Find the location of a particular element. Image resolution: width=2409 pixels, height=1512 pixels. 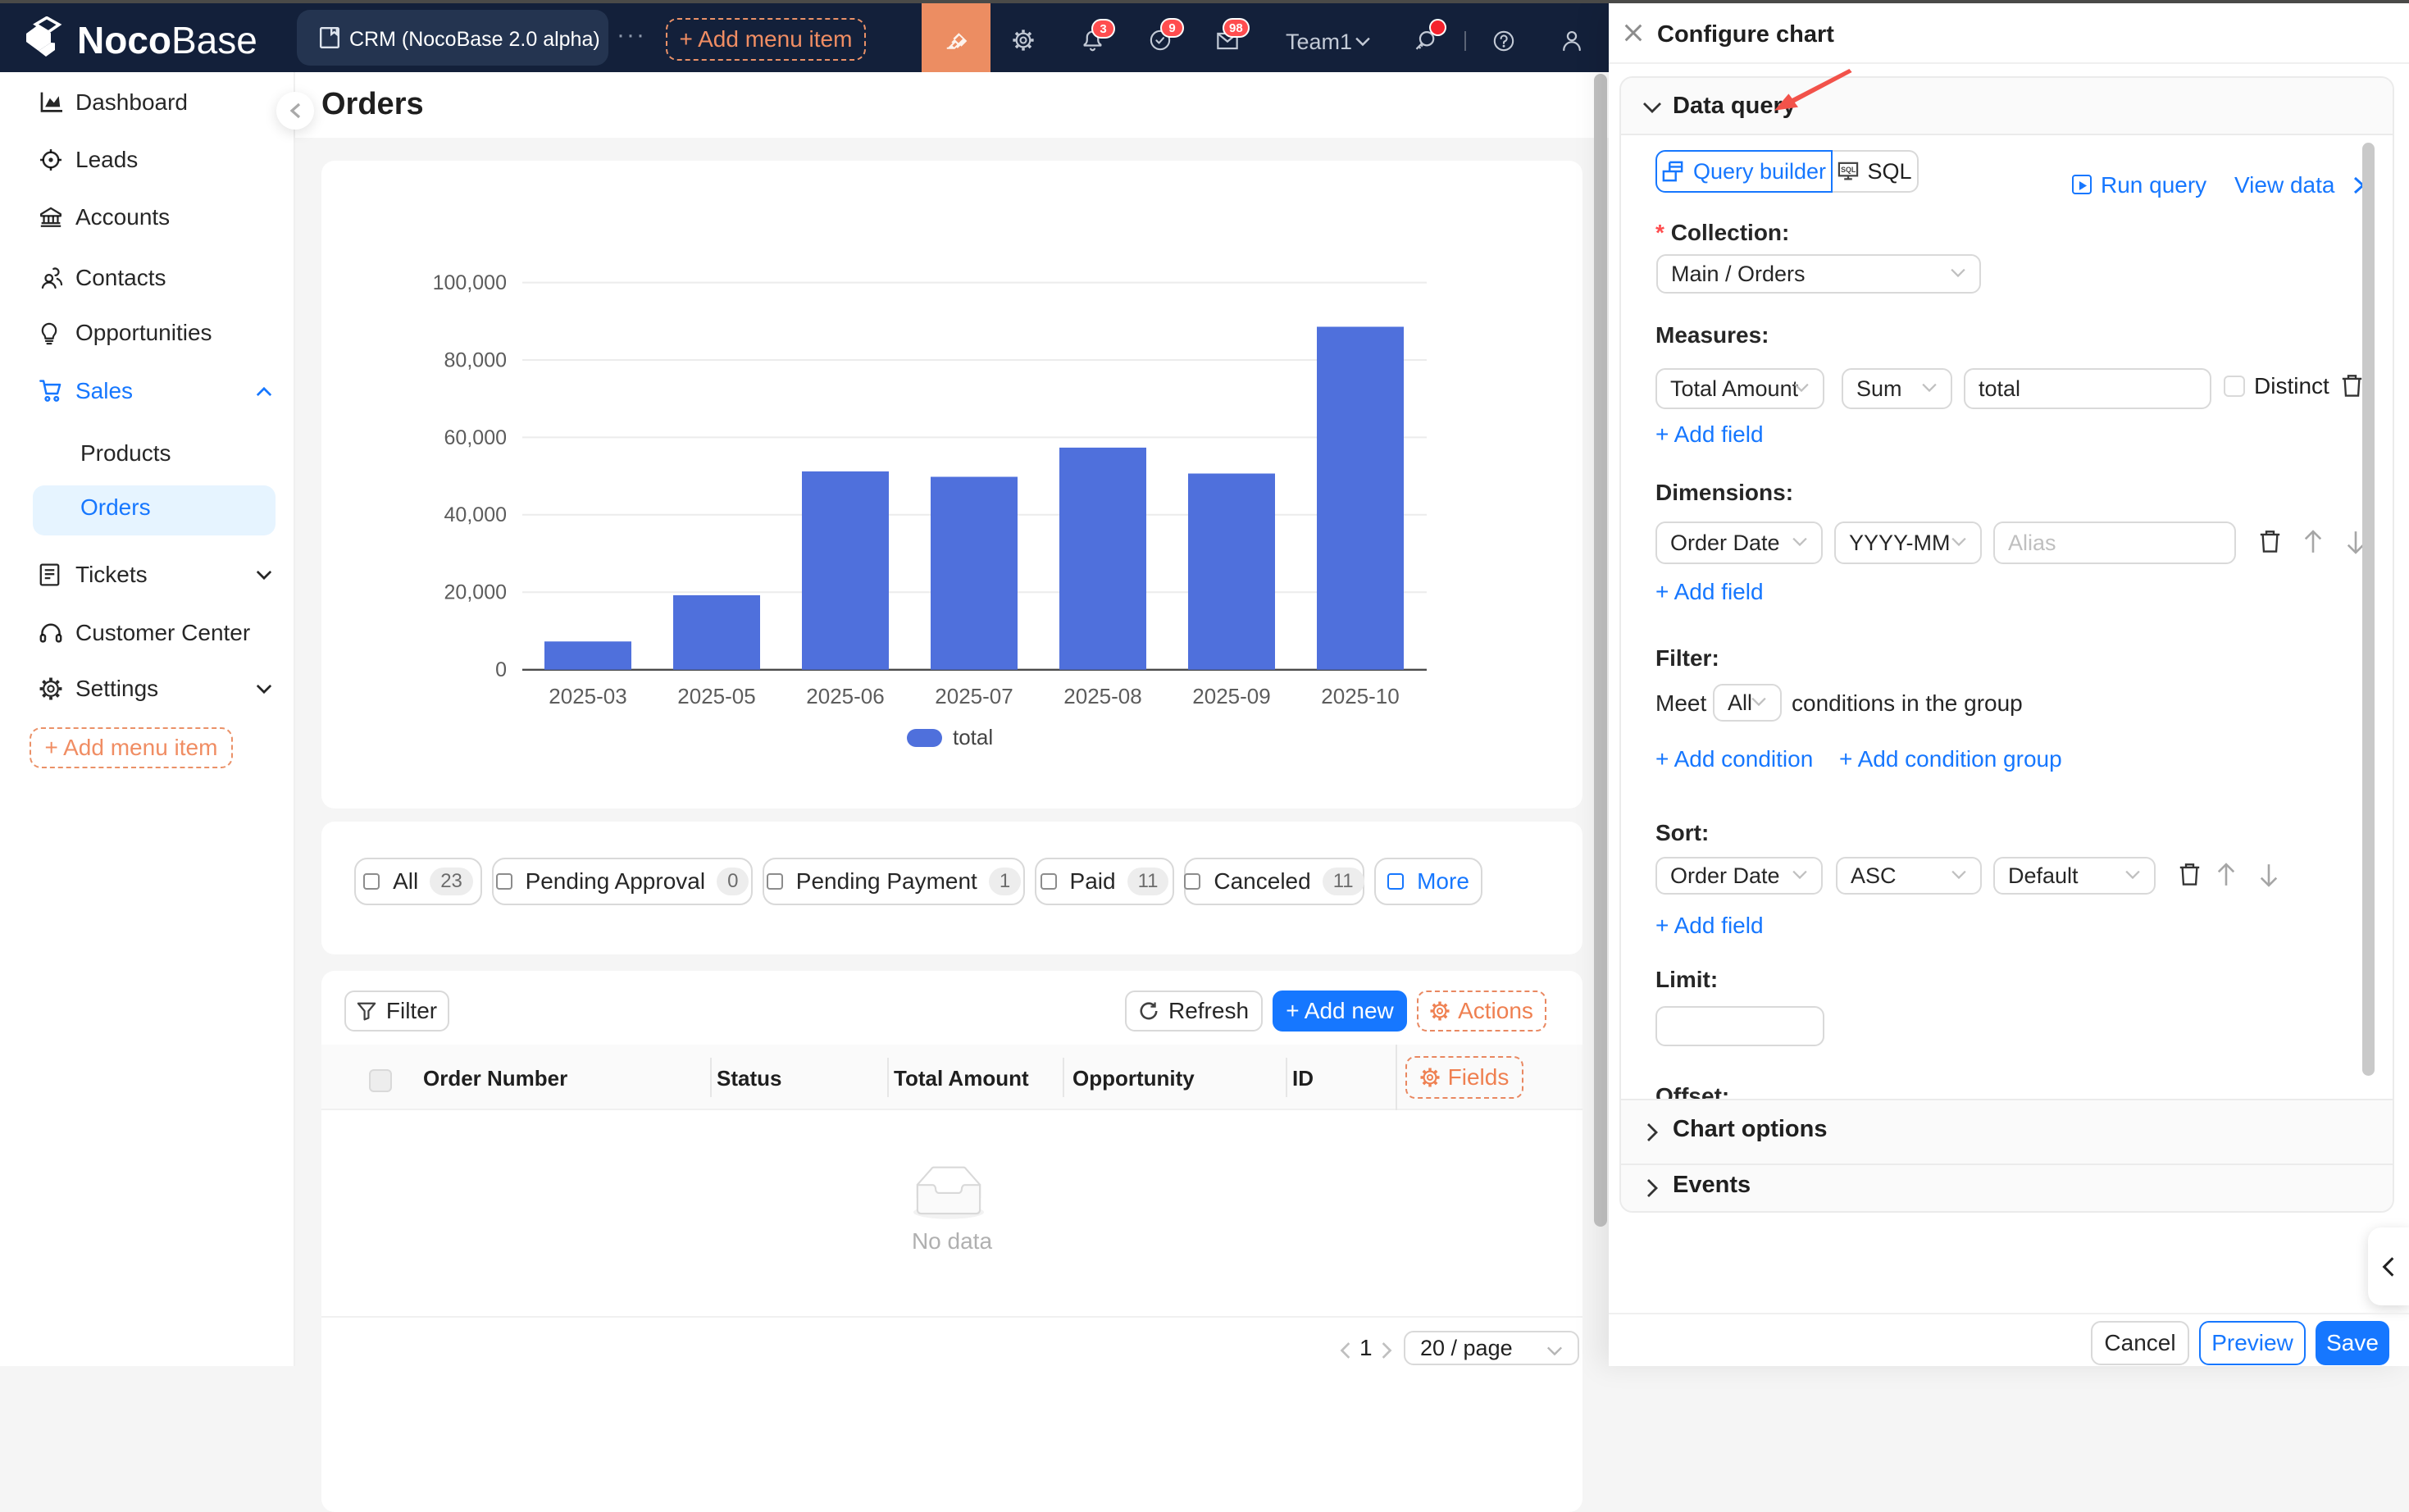

svg-text: 2025-03 is located at coordinates (588, 696).